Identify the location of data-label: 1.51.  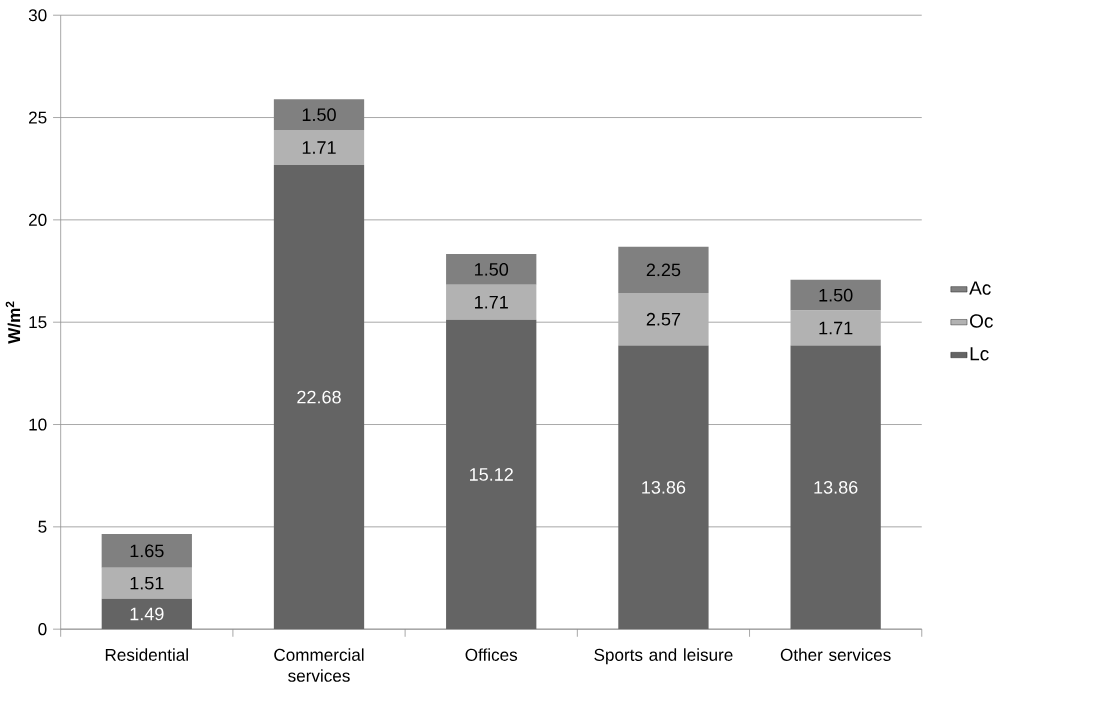
(147, 583).